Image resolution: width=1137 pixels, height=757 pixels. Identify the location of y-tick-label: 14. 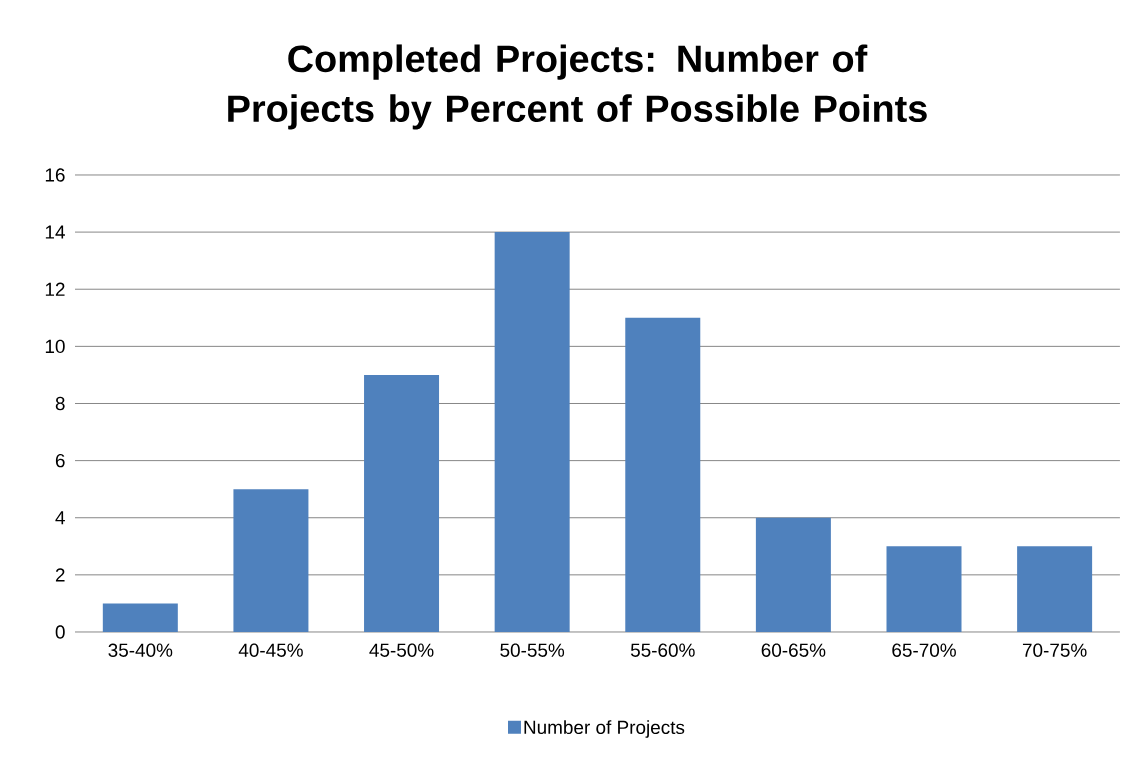
(55, 232).